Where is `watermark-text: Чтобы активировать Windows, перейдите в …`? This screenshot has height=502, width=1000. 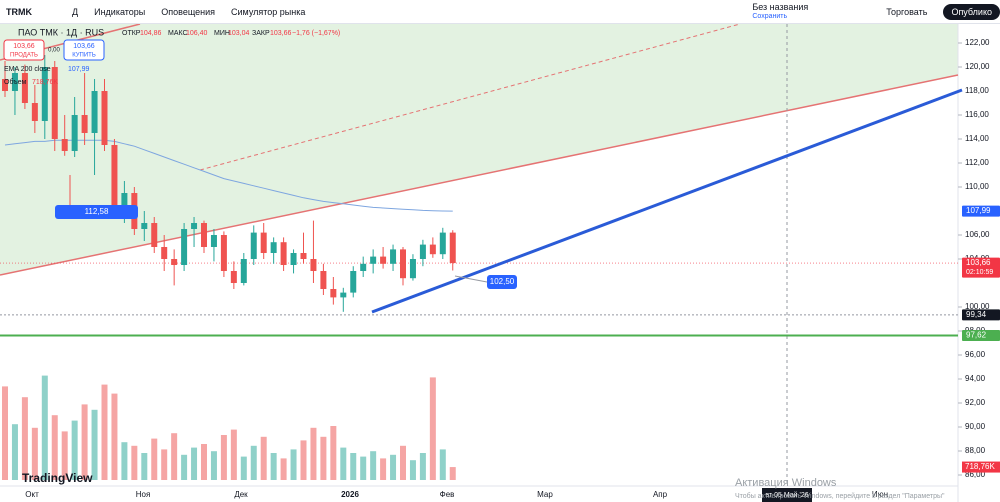
watermark-text: Чтобы активировать Windows, перейдите в … is located at coordinates (840, 496).